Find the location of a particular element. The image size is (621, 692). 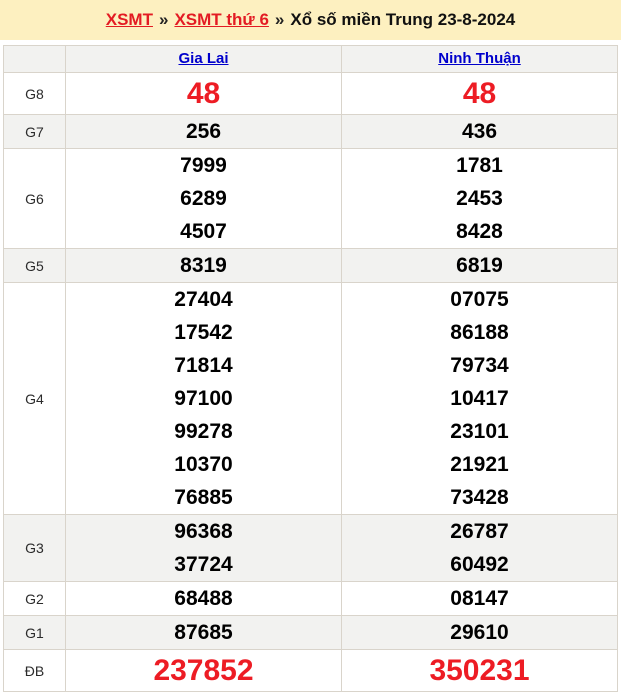

result-number: 237852 is located at coordinates (203, 670).